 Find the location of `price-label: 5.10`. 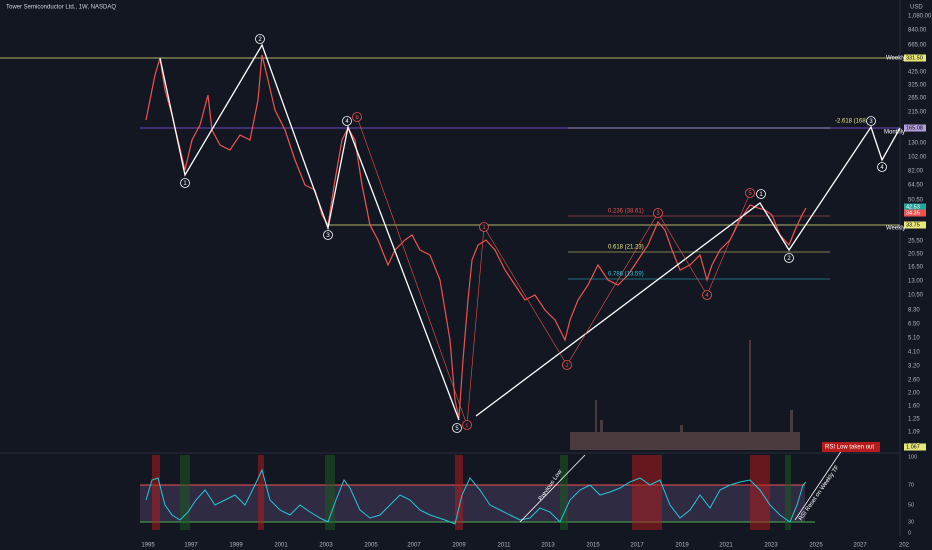

price-label: 5.10 is located at coordinates (914, 339).